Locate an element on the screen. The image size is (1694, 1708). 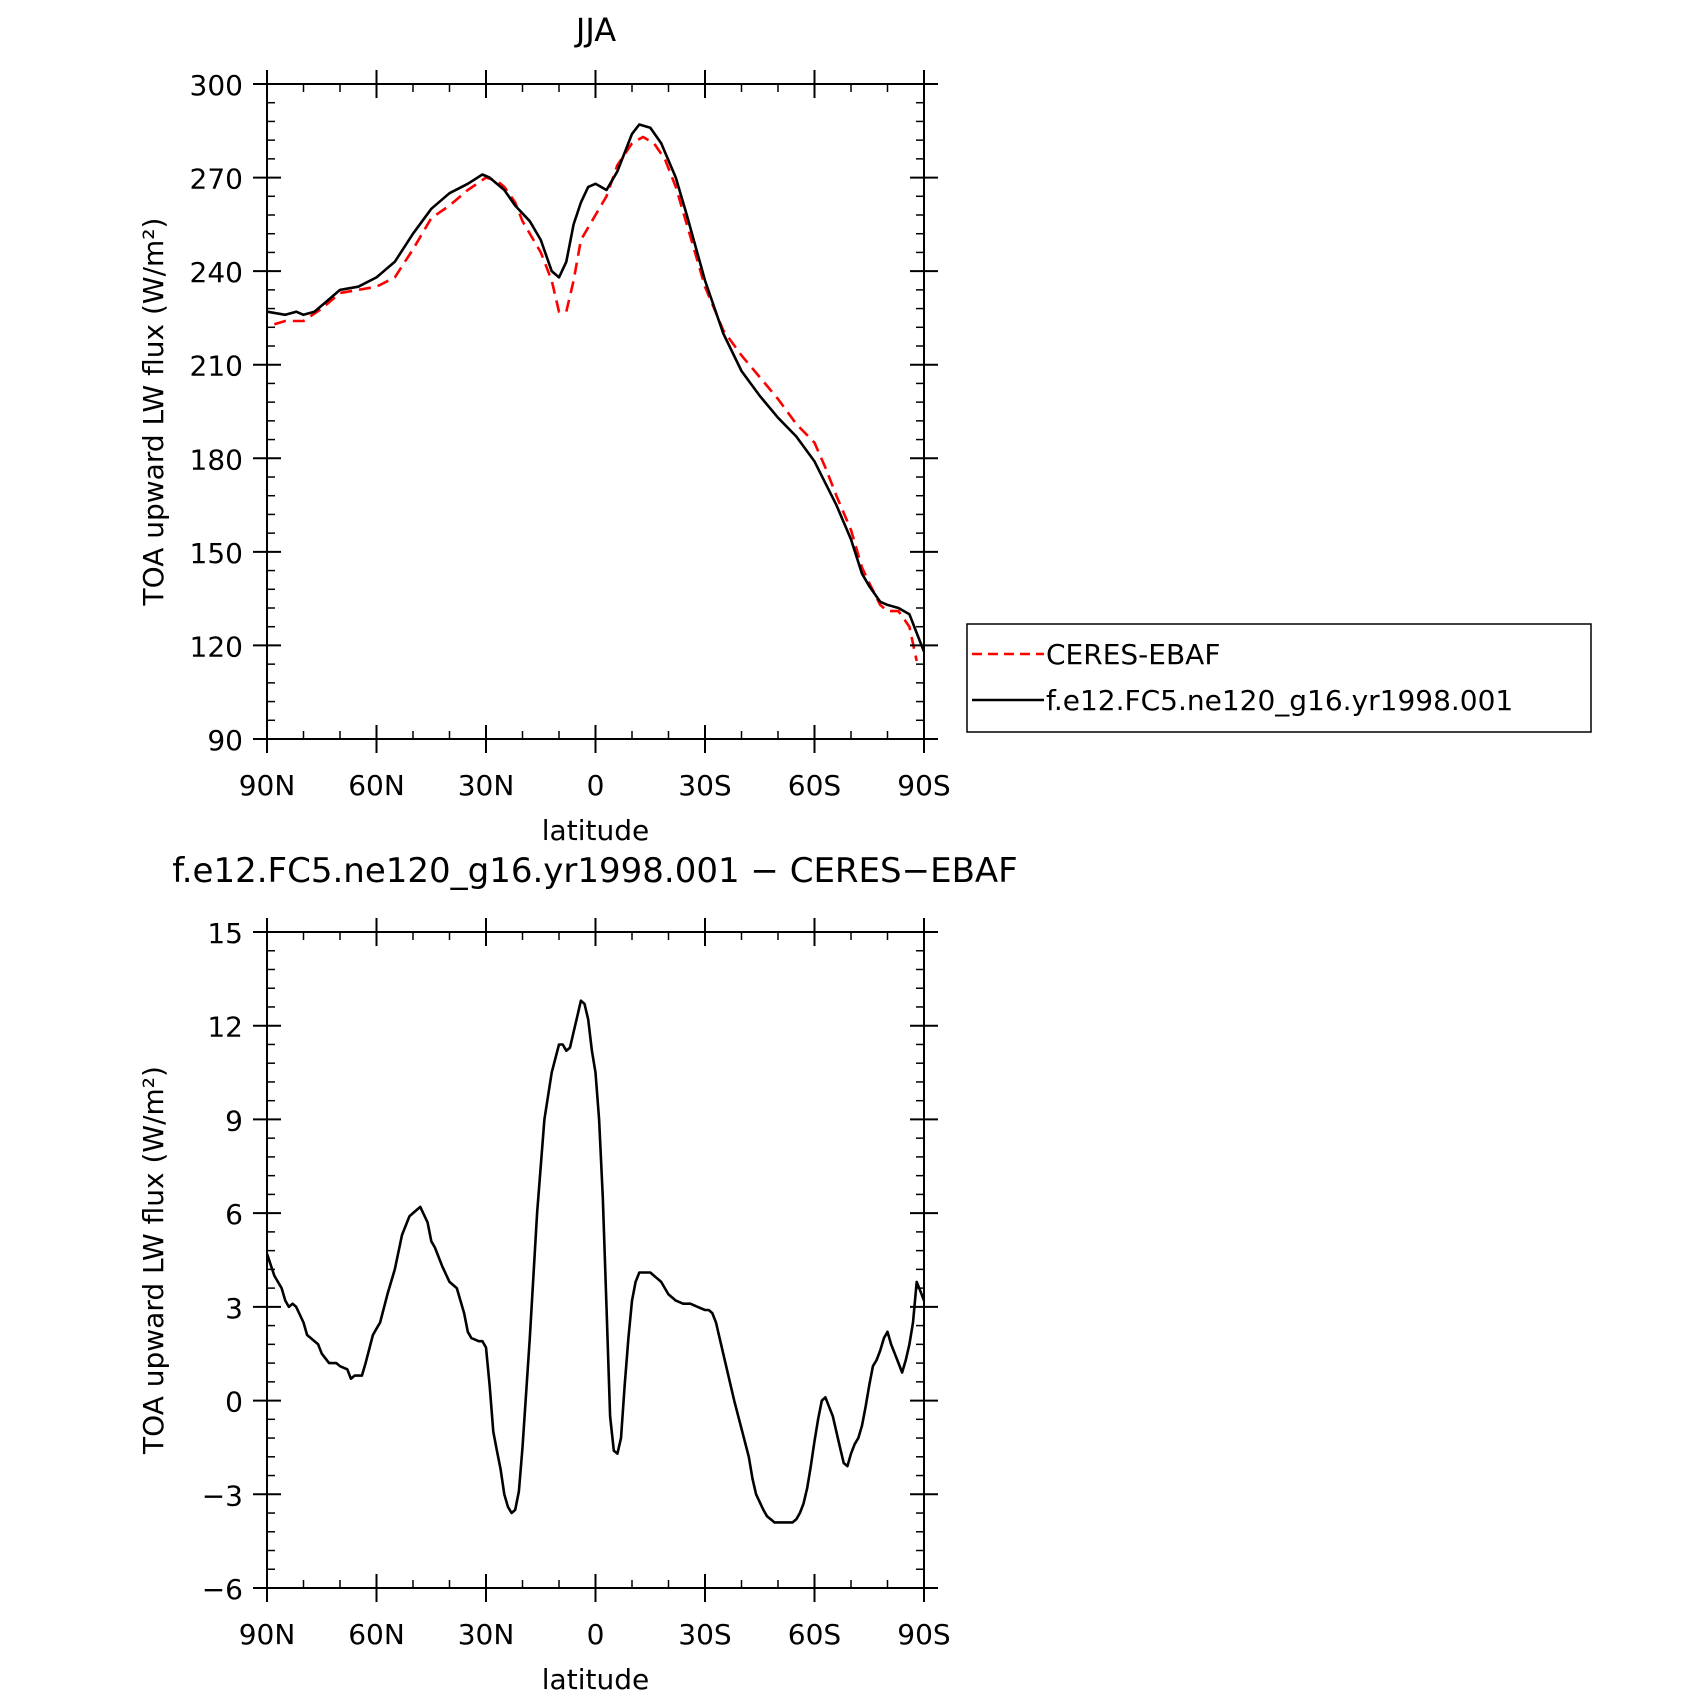
y-tick-label: 150 is located at coordinates (216, 553).